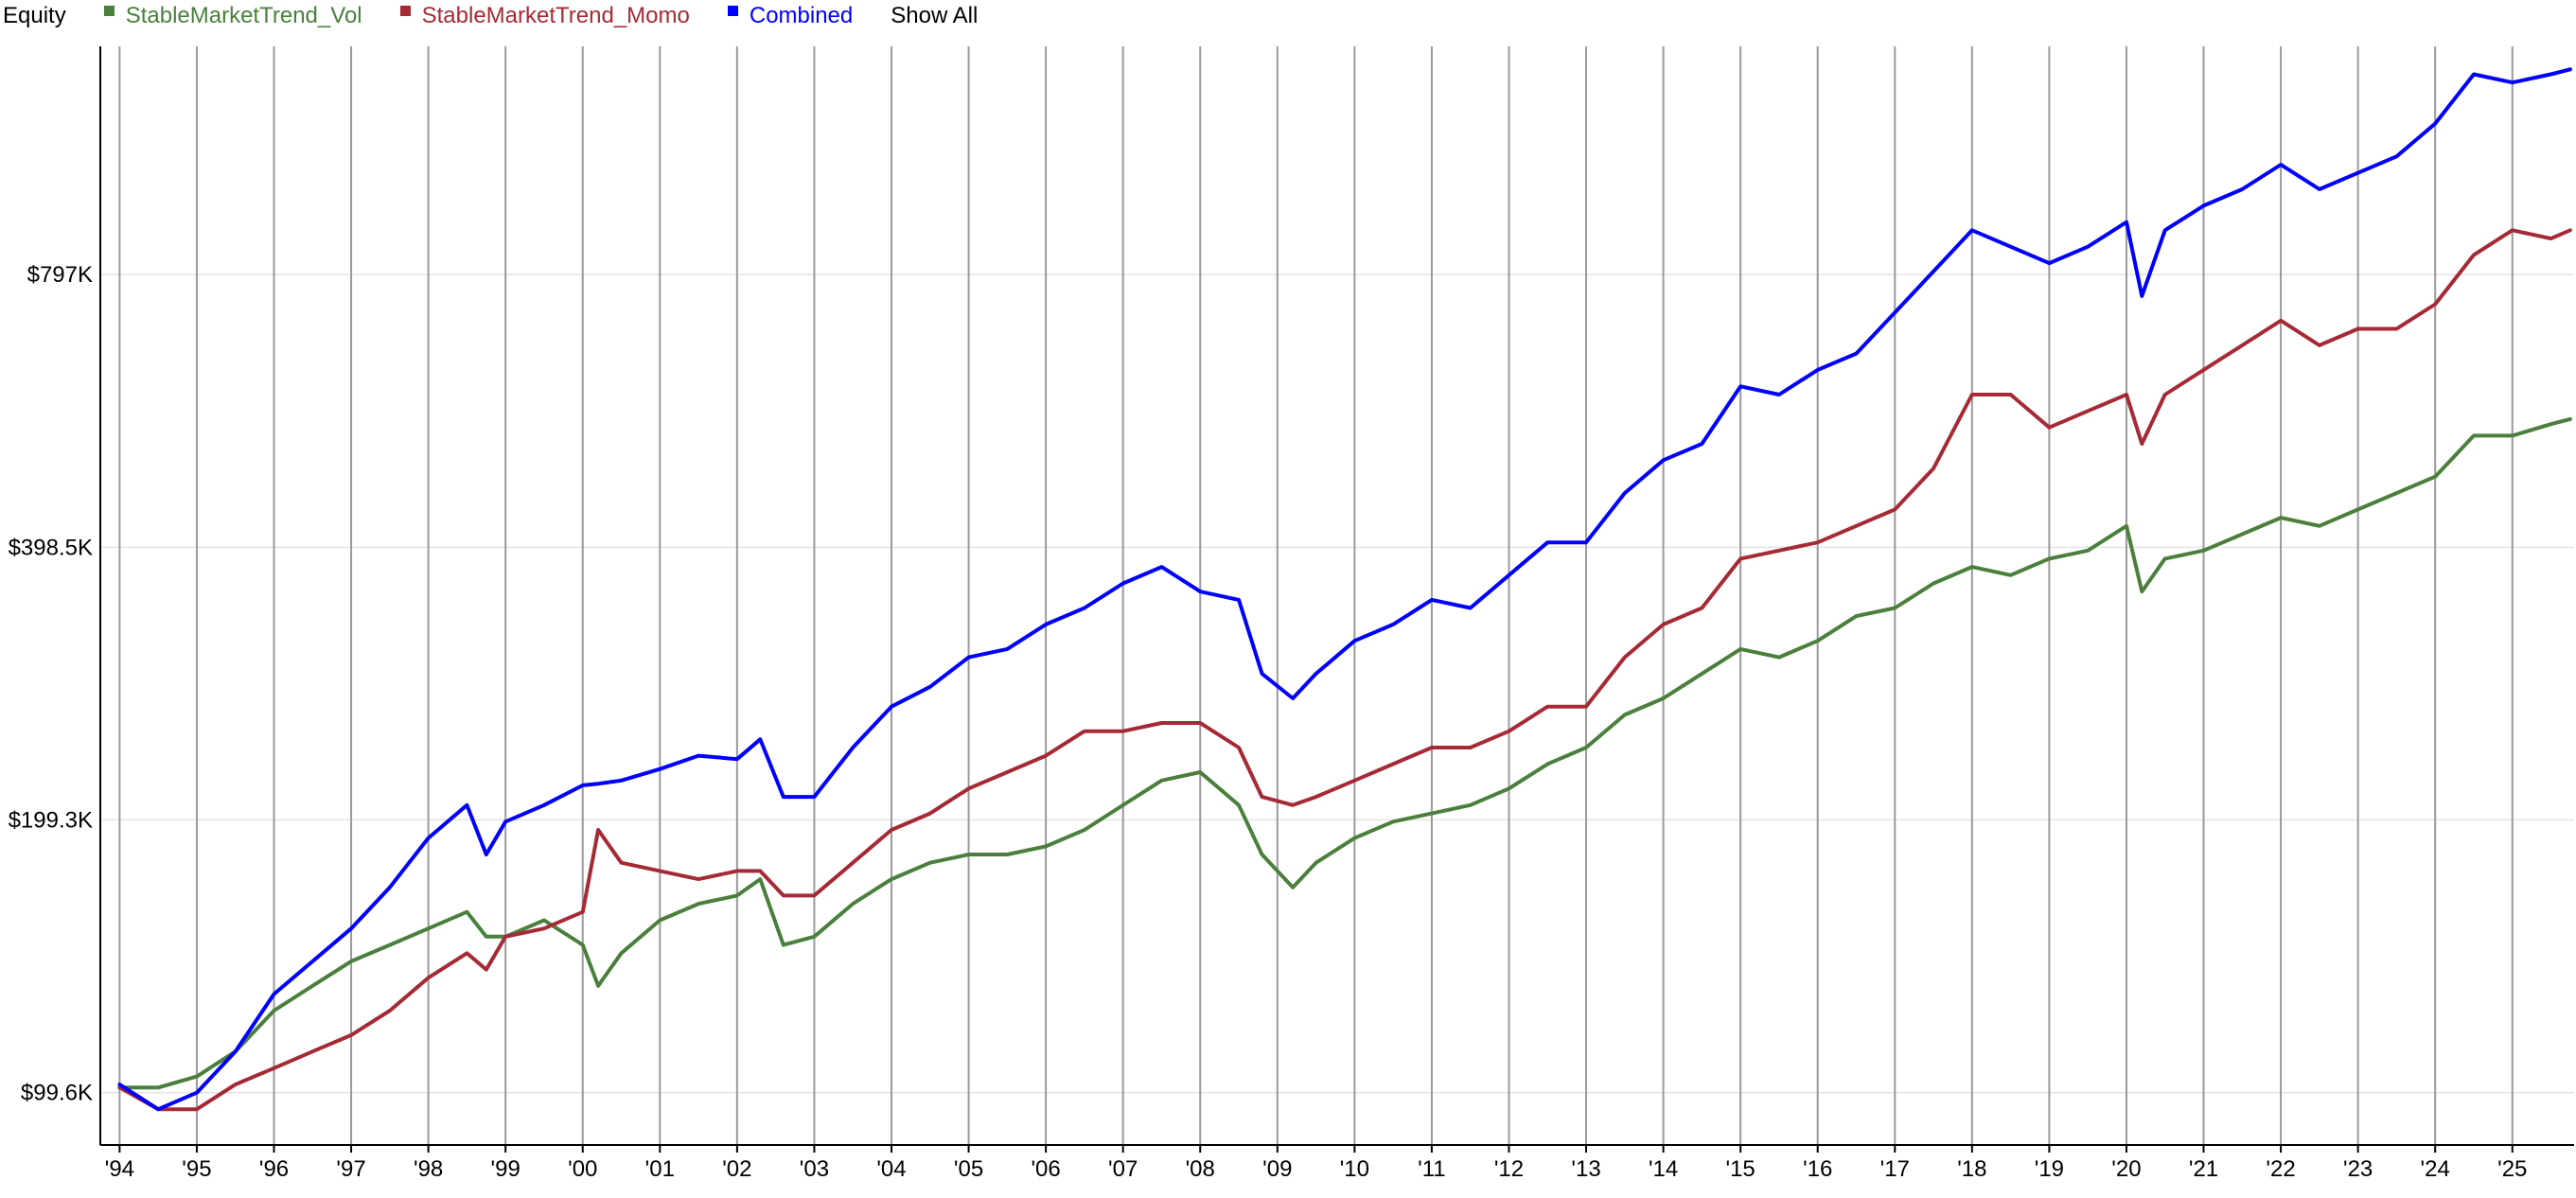 This screenshot has height=1198, width=2576. I want to click on y-tick-label: $398.5K, so click(51, 547).